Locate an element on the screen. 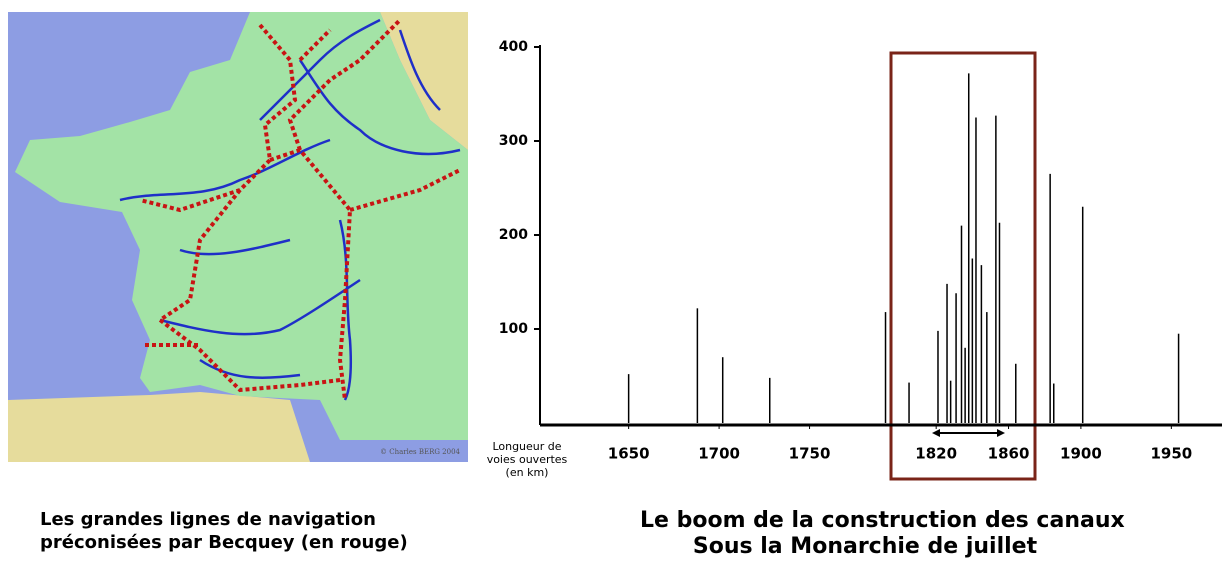  map-credit: © Charles BERG 2004 is located at coordinates (420, 452).